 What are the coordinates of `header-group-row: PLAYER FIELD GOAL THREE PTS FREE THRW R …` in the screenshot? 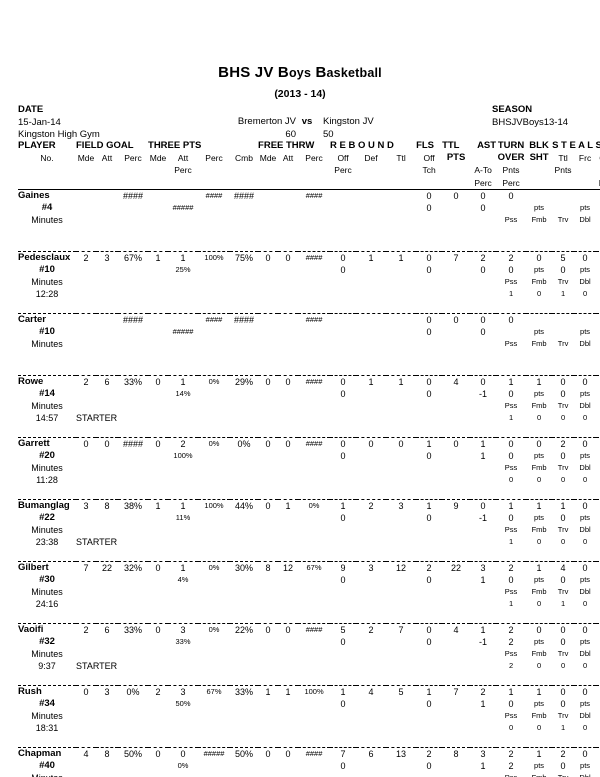 It's located at (309, 146).